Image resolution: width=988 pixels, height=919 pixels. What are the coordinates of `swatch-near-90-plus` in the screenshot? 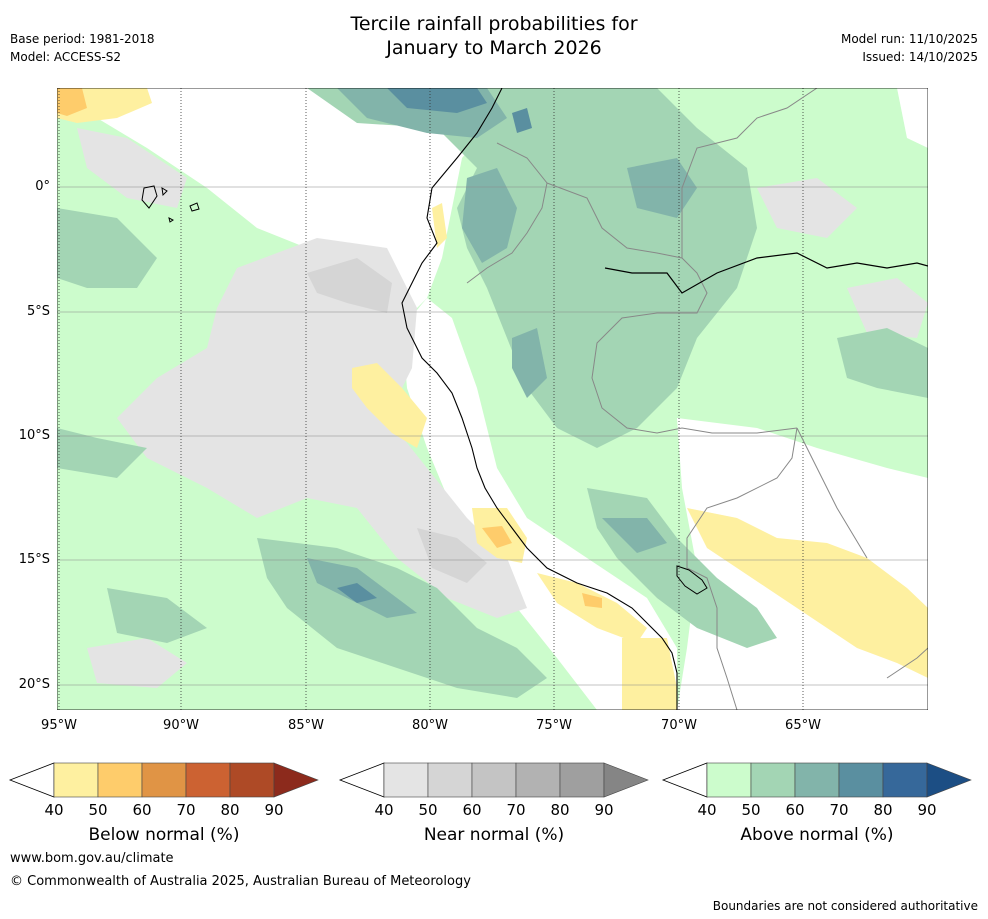 It's located at (626, 780).